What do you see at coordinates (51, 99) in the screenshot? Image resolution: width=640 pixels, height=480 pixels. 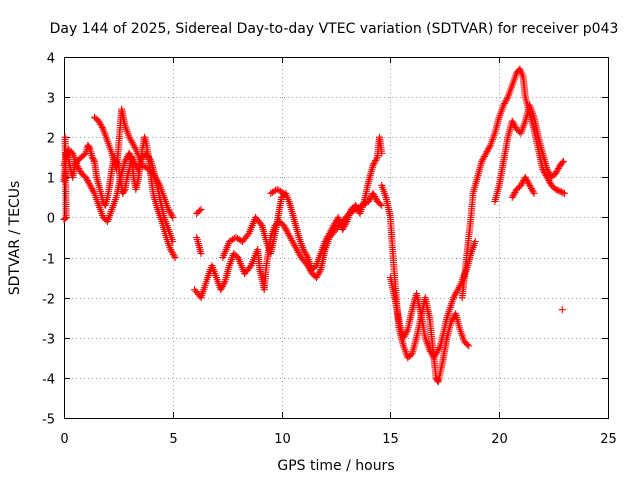 I see `y-tick-label: 3` at bounding box center [51, 99].